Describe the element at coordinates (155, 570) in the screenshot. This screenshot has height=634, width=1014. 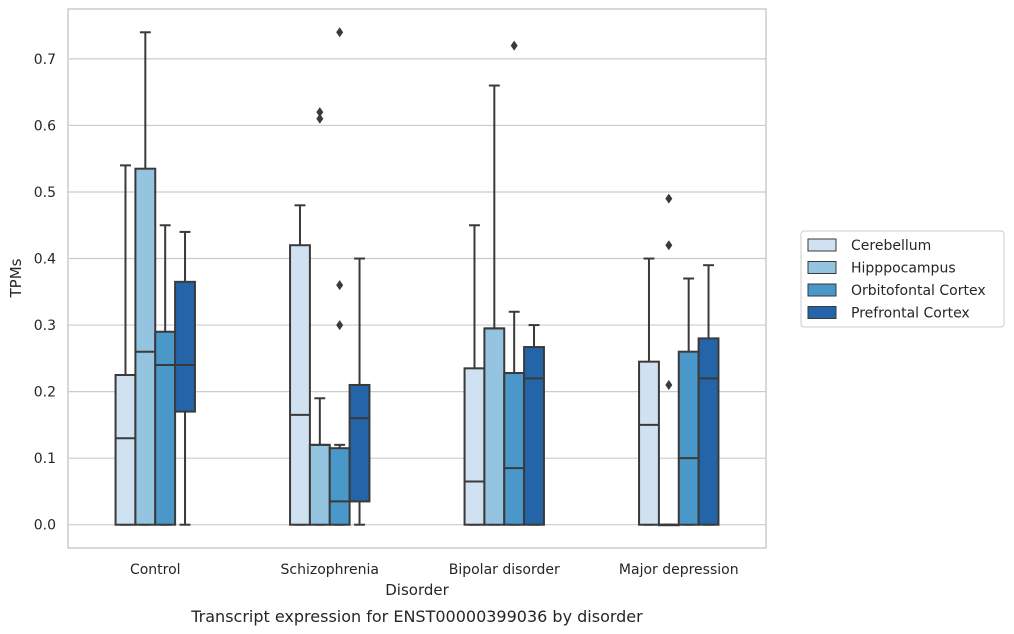
I see `x-tick-label: Control` at that location.